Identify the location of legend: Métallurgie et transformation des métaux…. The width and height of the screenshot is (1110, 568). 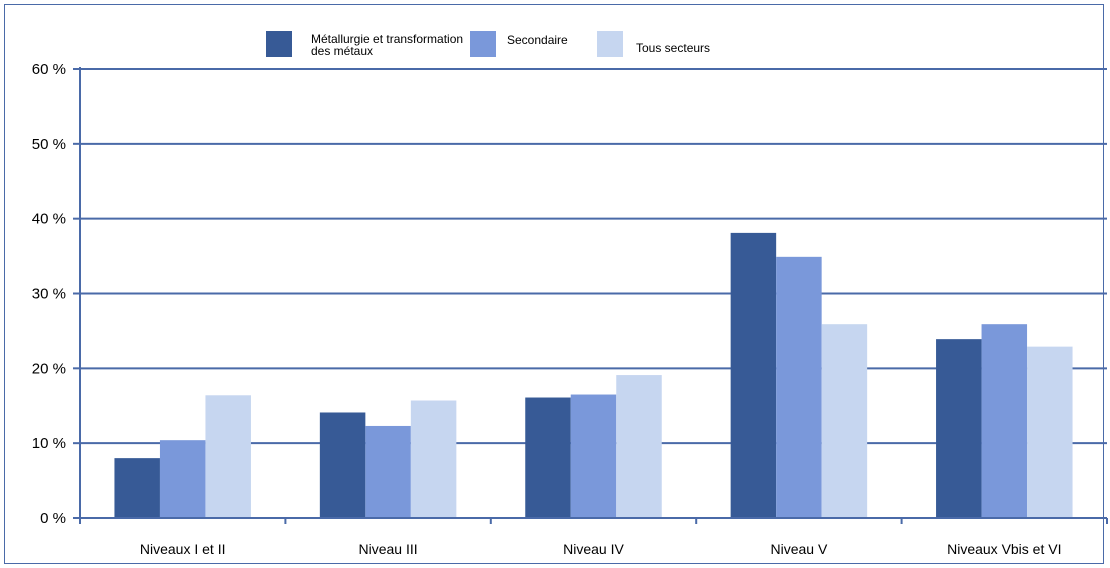
(488, 44).